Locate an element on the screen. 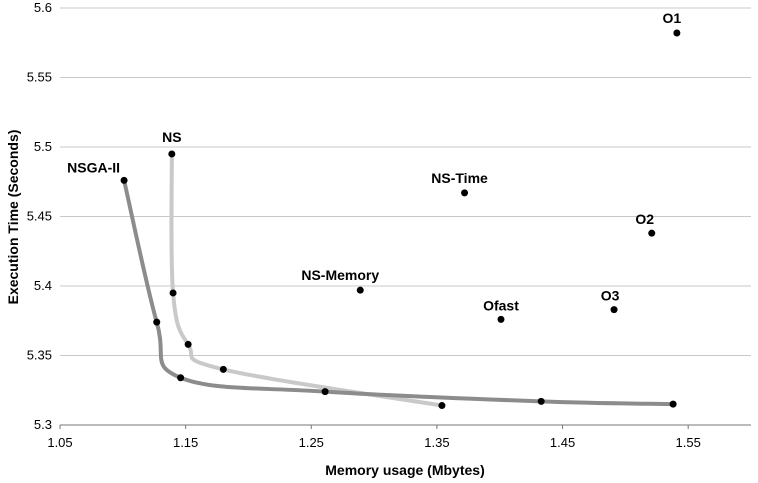 The image size is (758, 483). y-tick-label: 5.3 is located at coordinates (43, 424).